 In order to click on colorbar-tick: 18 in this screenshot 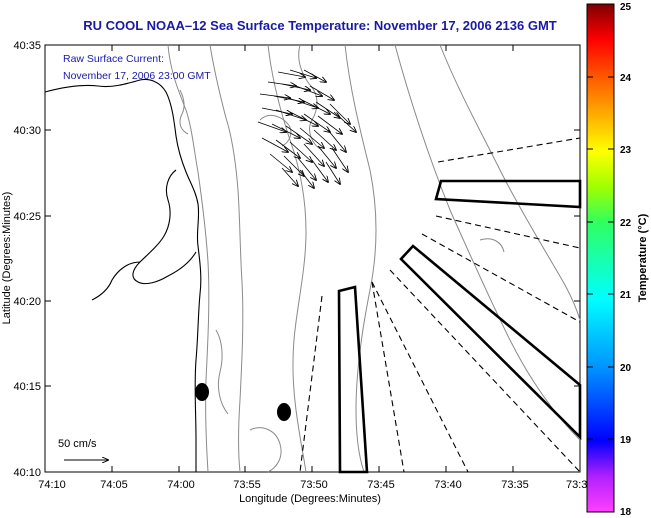, I will do `click(626, 512)`.